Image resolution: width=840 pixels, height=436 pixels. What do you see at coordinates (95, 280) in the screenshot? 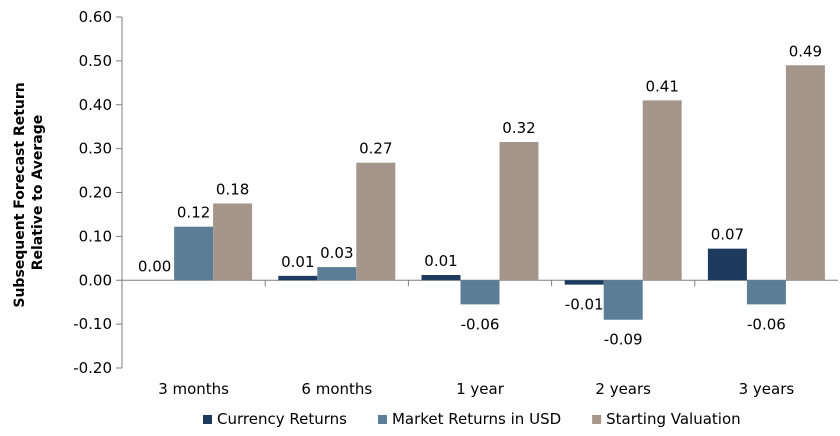
I see `y-tick-label: 0.00` at bounding box center [95, 280].